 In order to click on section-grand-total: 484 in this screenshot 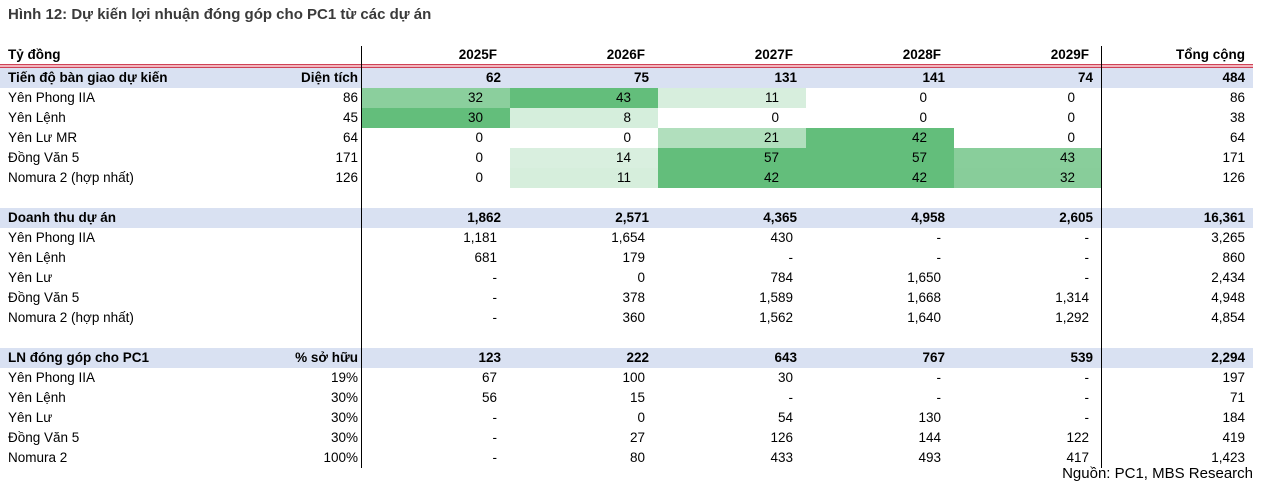, I will do `click(1233, 77)`.